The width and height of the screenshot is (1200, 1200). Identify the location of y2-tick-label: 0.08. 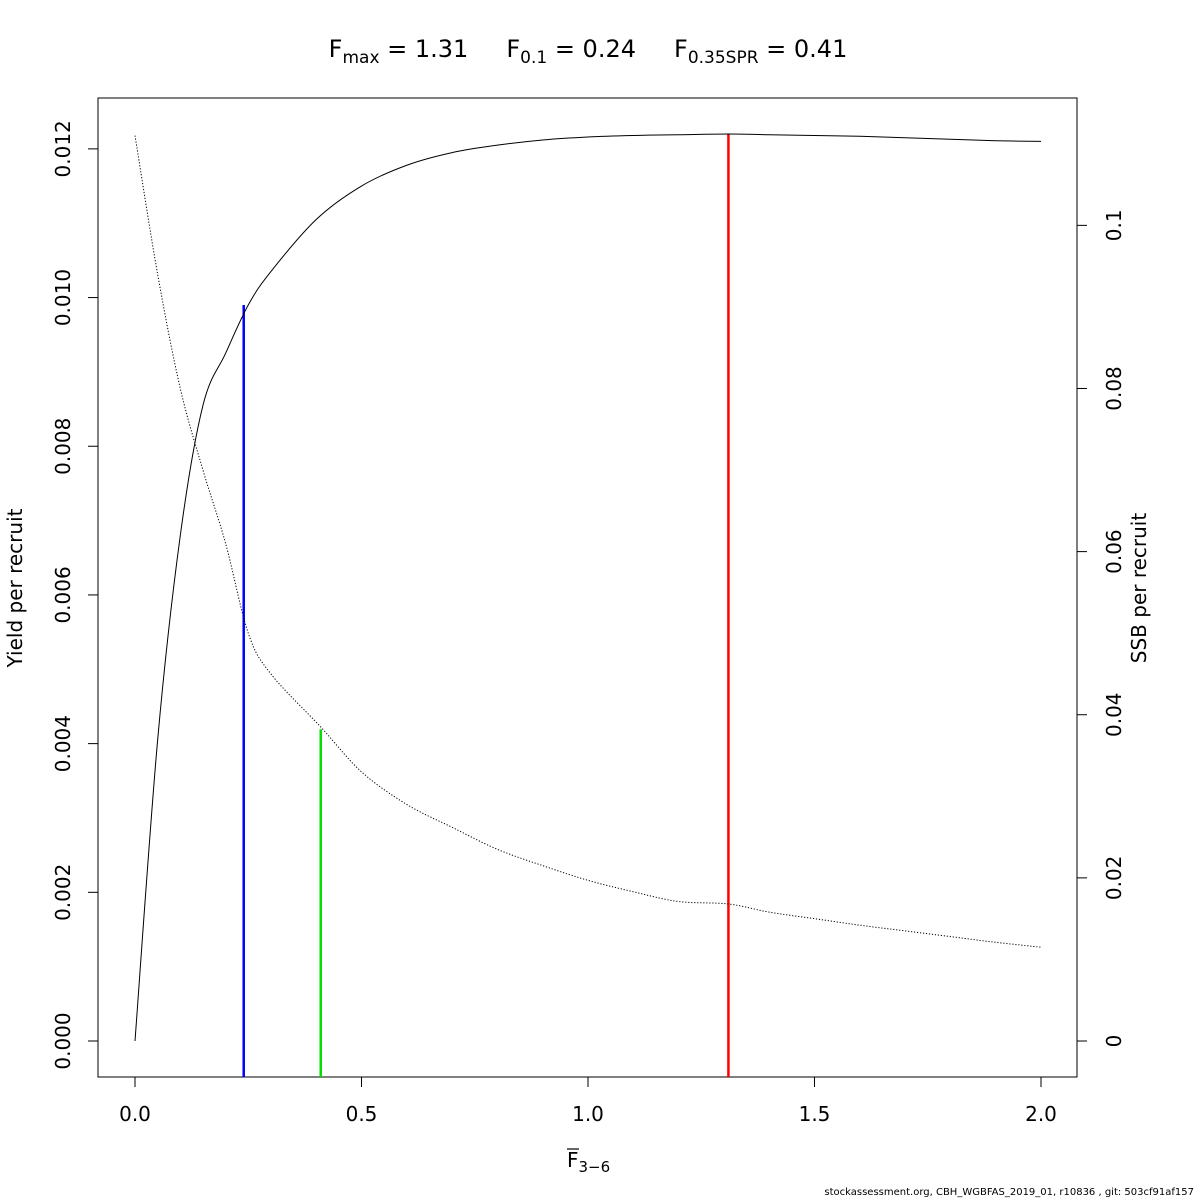
(1114, 388).